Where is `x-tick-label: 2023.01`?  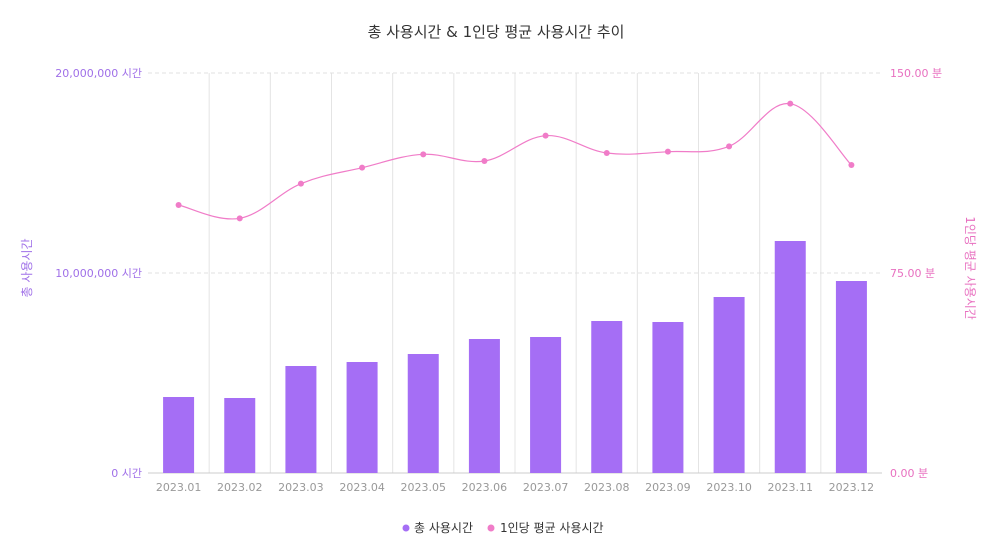 x-tick-label: 2023.01 is located at coordinates (179, 487).